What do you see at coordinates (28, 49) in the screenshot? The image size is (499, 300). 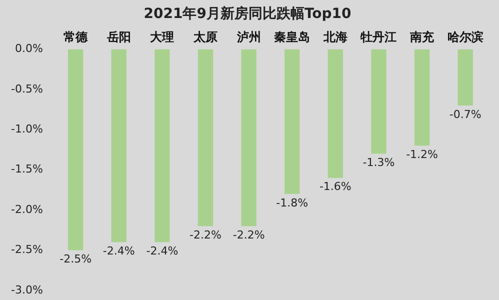 I see `y-tick-label: 0.0%` at bounding box center [28, 49].